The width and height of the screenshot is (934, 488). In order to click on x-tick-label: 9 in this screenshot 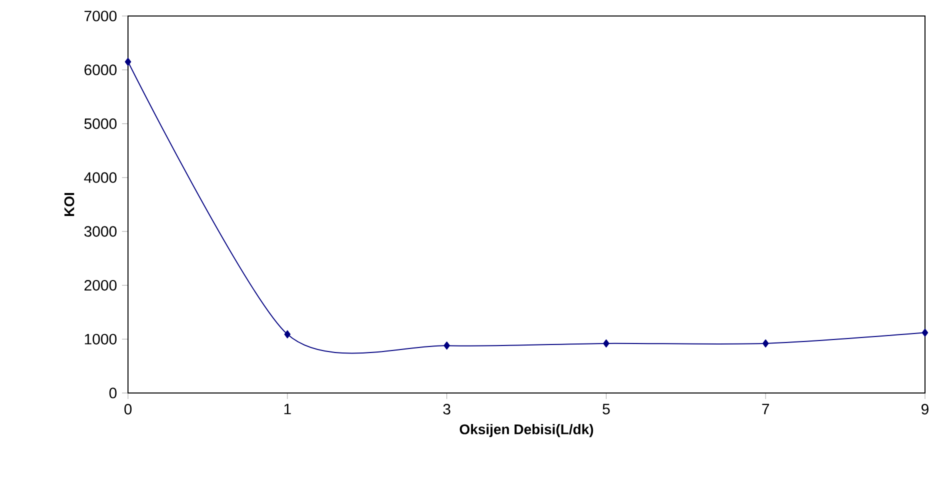, I will do `click(925, 409)`.